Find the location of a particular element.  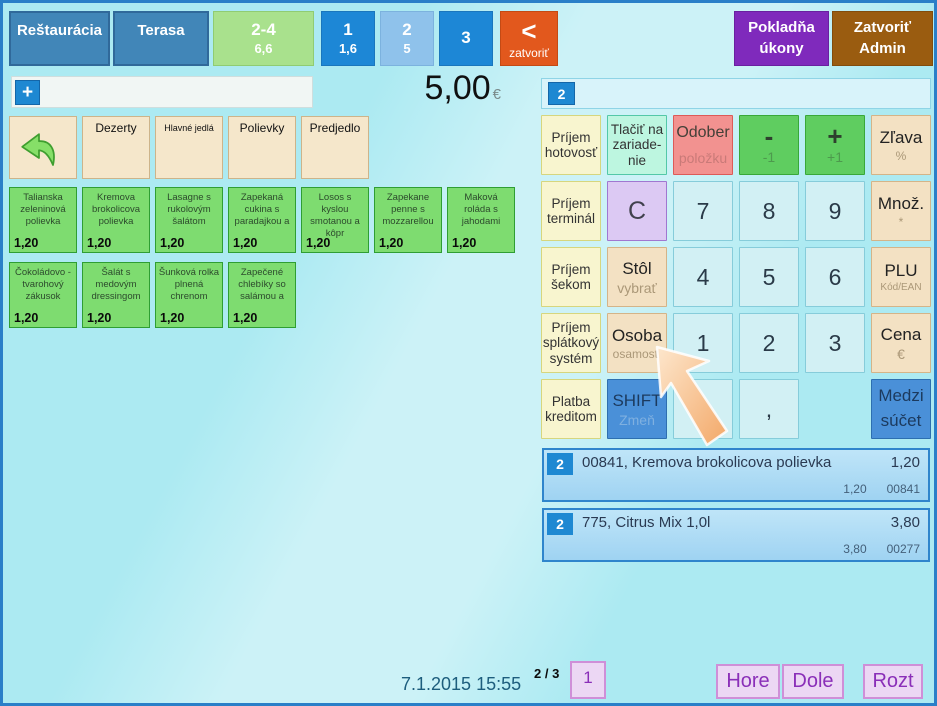

clear-button: C is located at coordinates (637, 211).